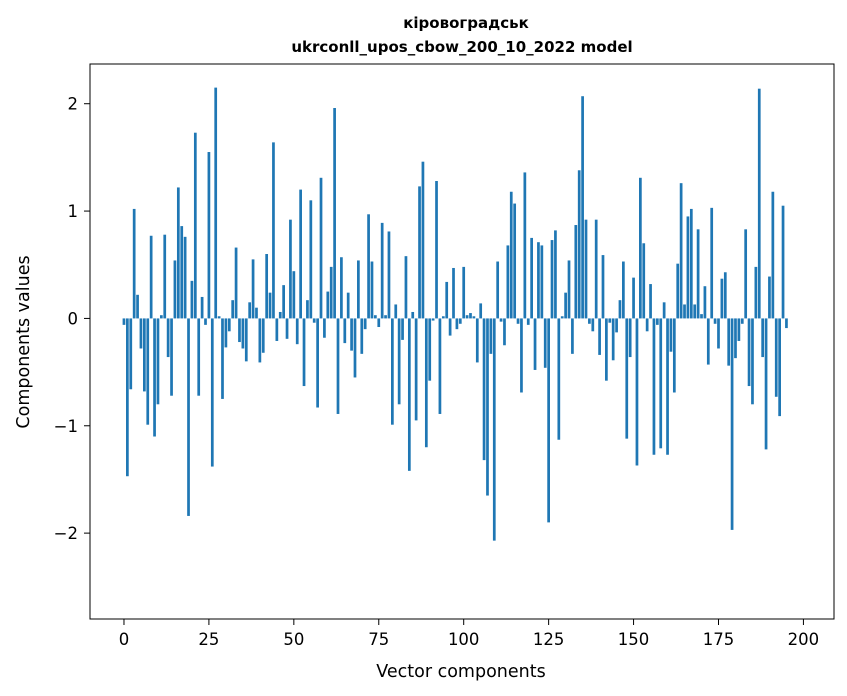  I want to click on x-tick-label: 100, so click(464, 639).